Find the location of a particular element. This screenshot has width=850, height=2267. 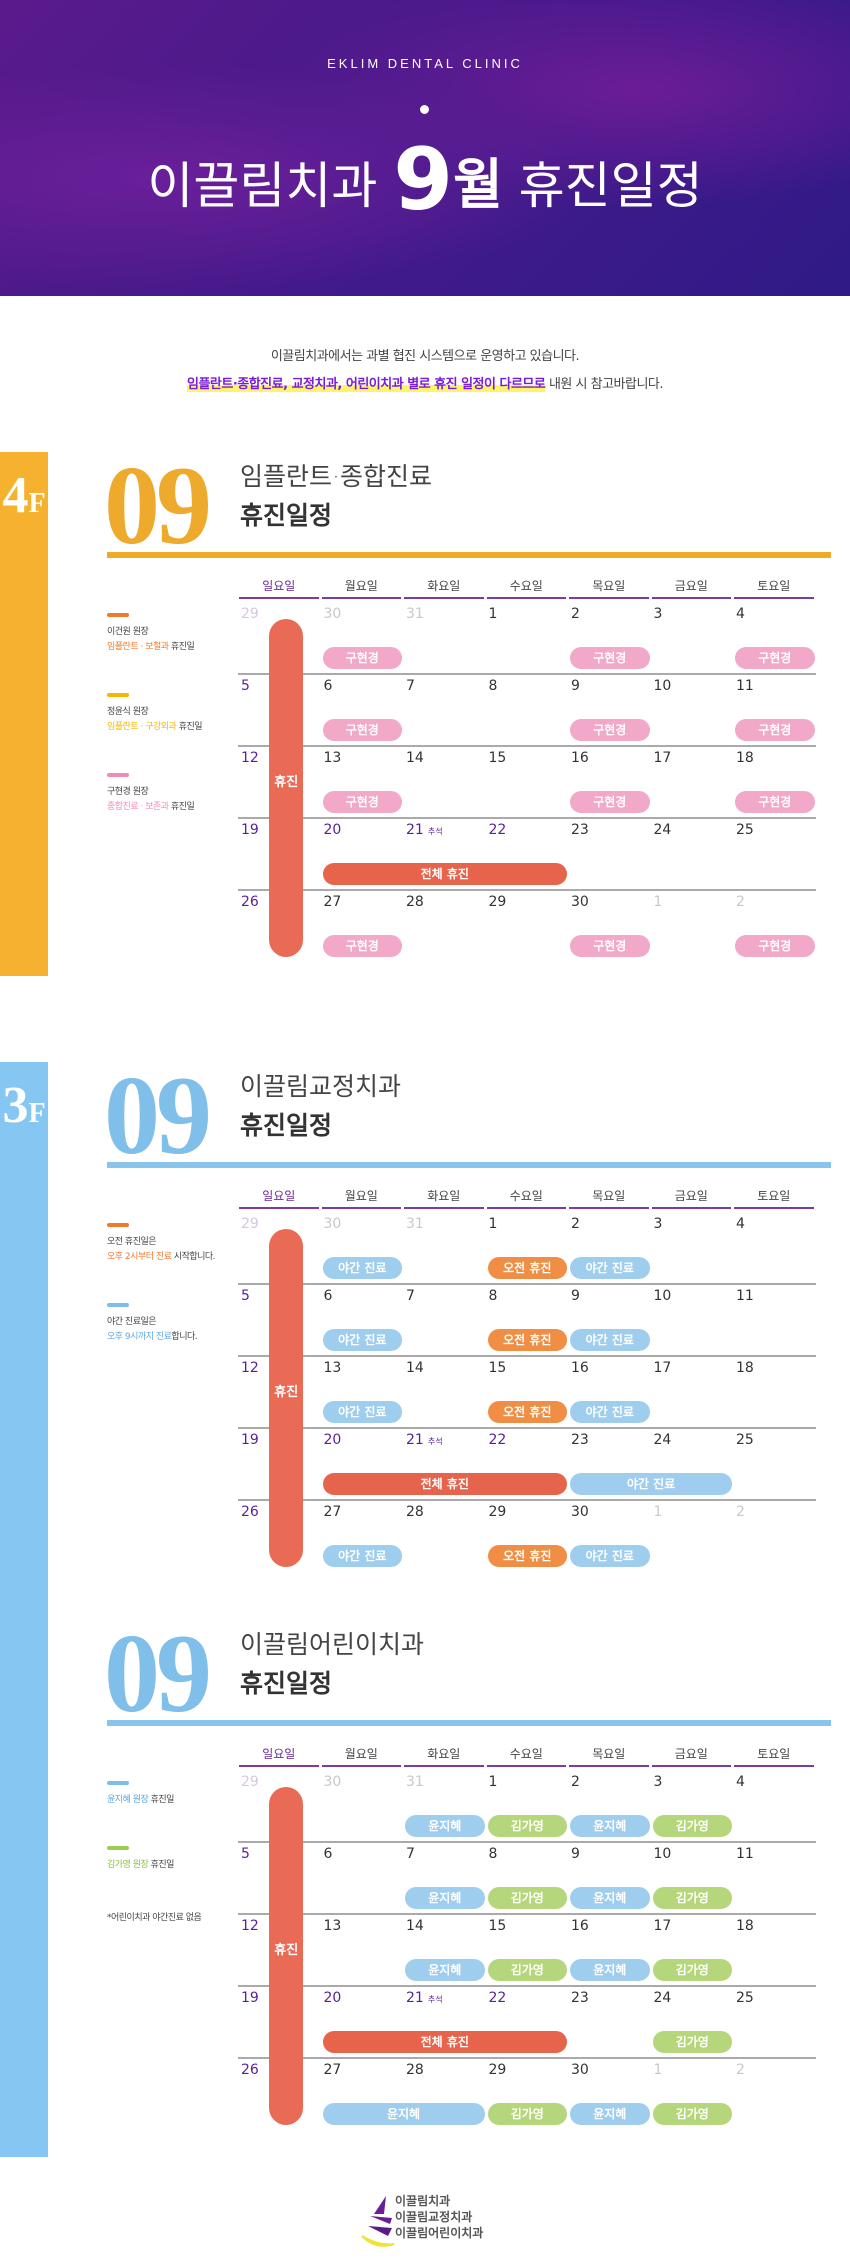

clinic-logo-icon is located at coordinates (378, 2221).